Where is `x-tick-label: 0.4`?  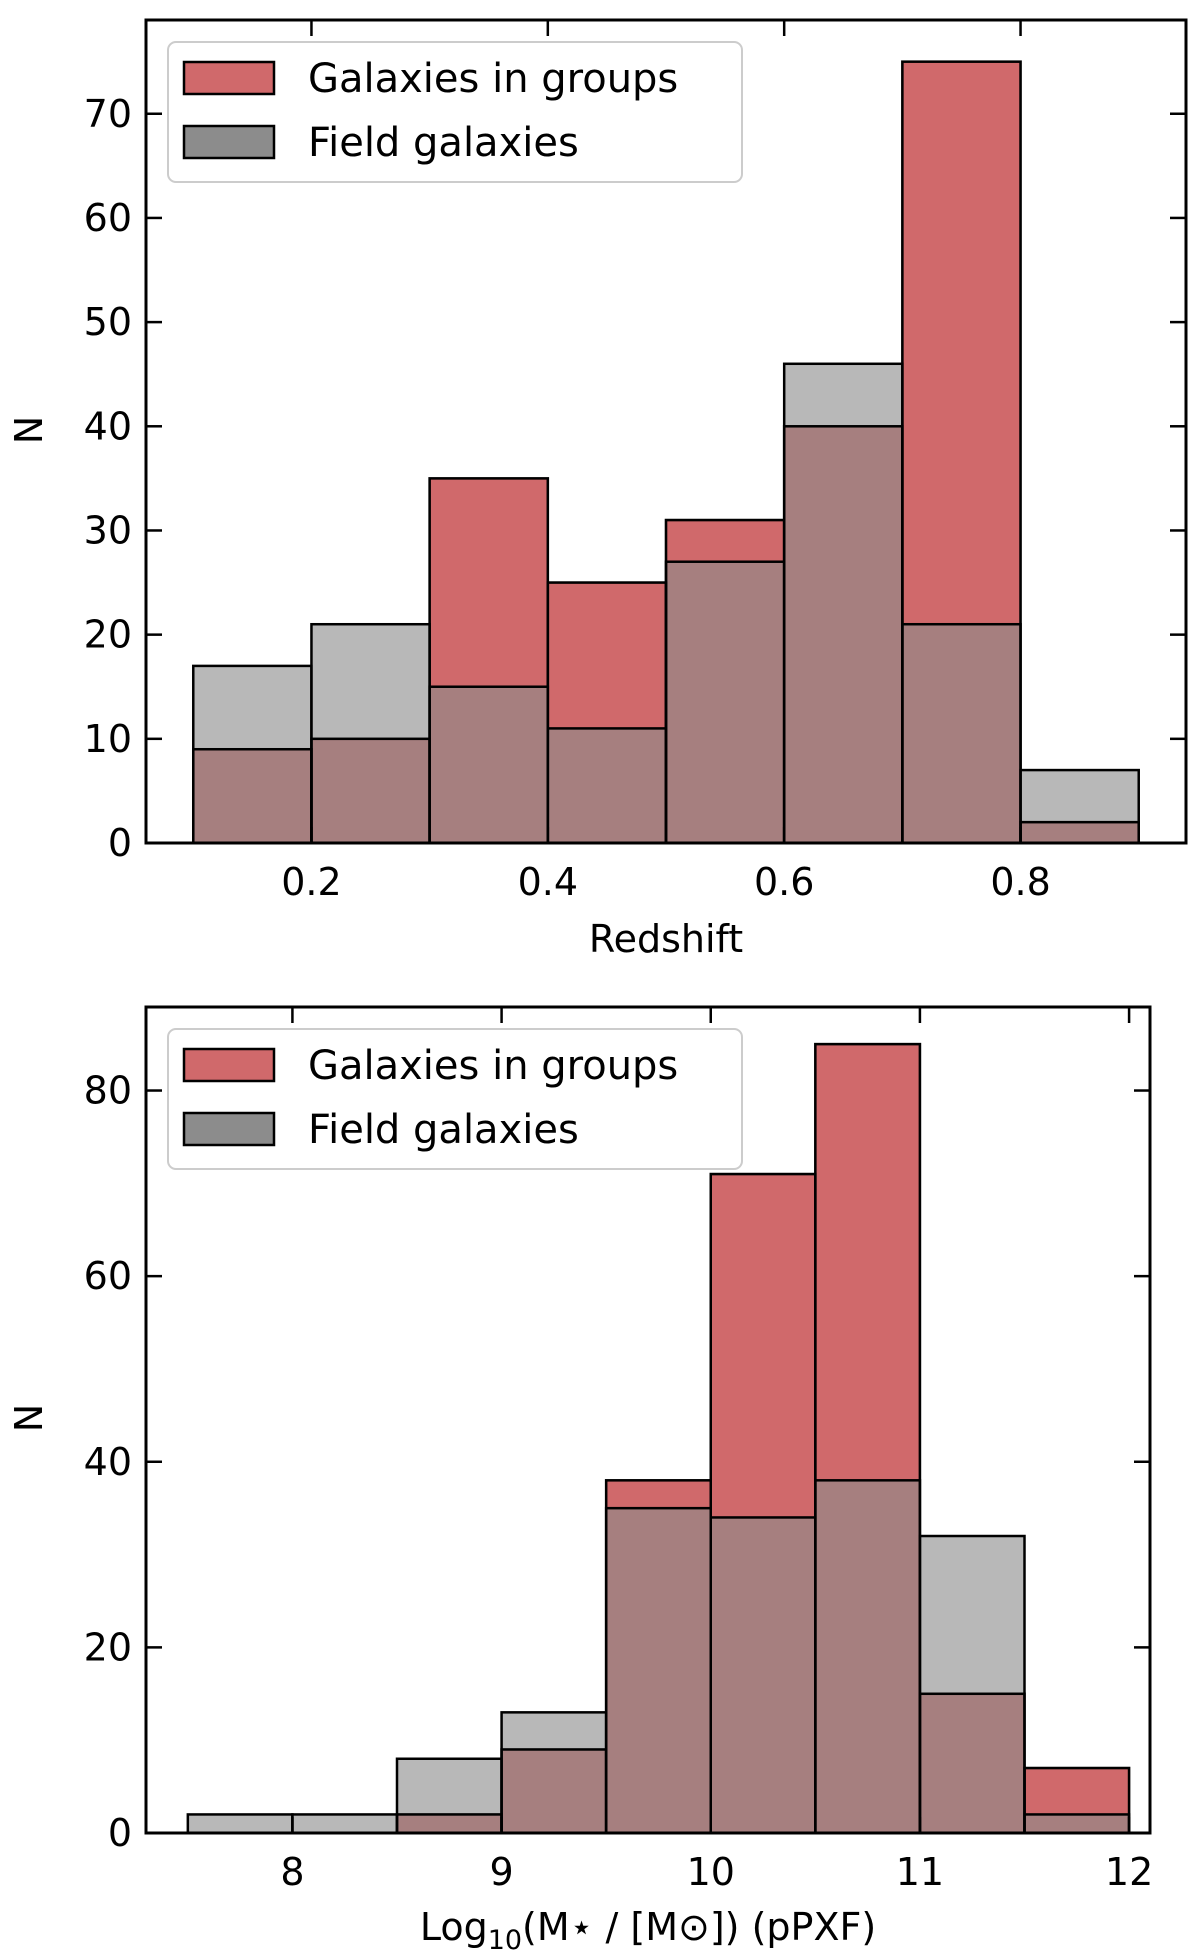 x-tick-label: 0.4 is located at coordinates (548, 882).